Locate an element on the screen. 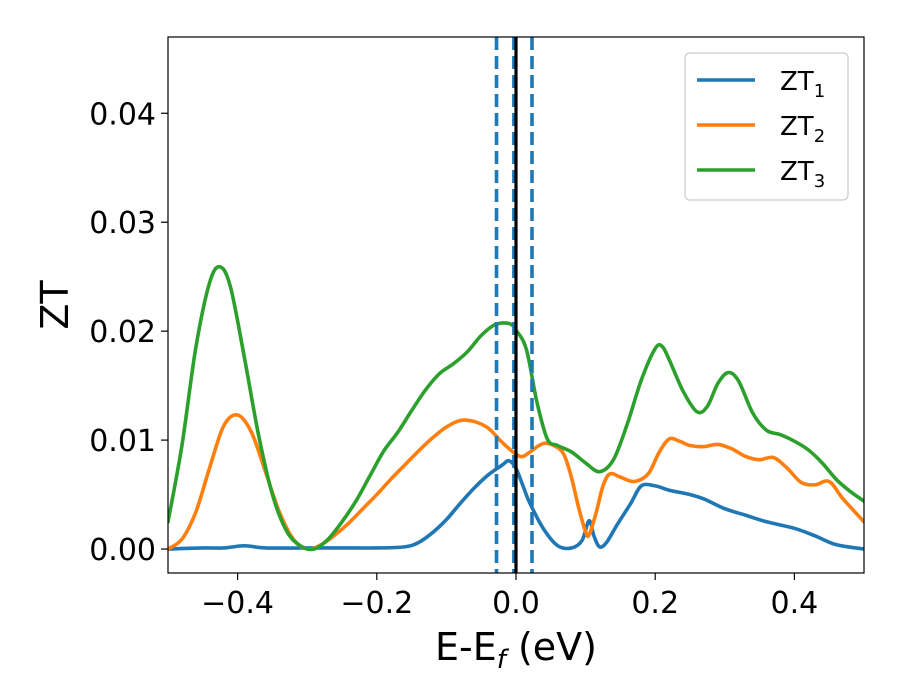  legend-label-zt3: ZT3 is located at coordinates (802, 174).